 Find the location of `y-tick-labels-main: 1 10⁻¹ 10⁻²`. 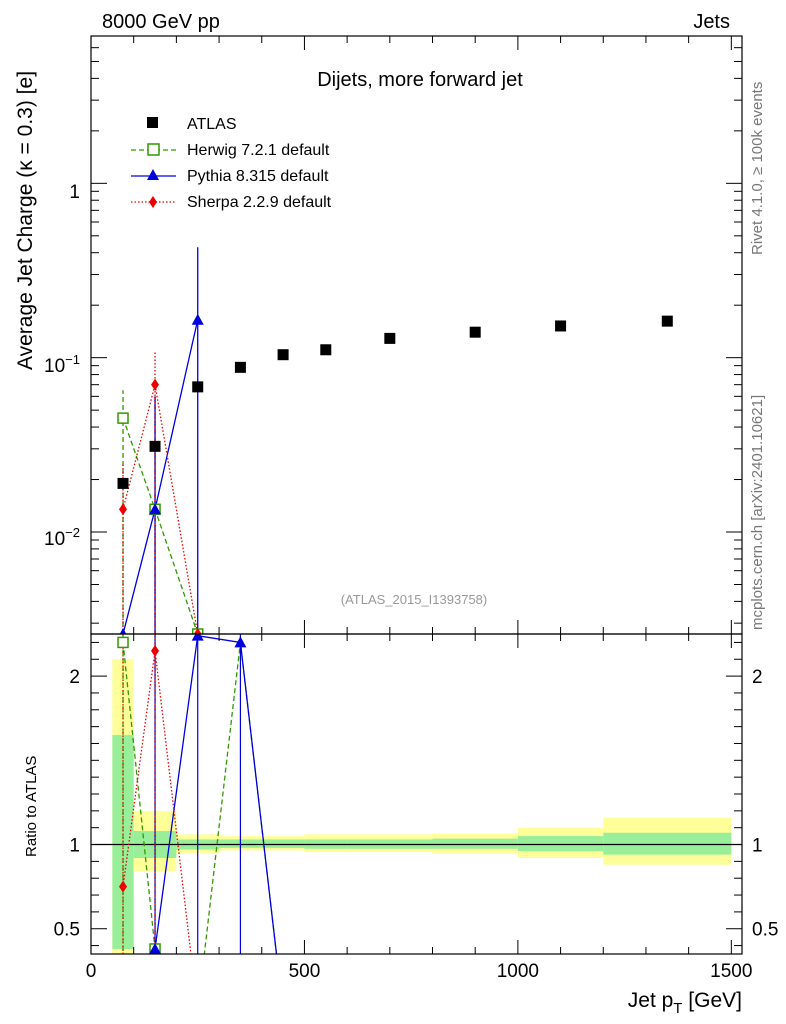

y-tick-labels-main: 1 10⁻¹ 10⁻² is located at coordinates (62, 366).